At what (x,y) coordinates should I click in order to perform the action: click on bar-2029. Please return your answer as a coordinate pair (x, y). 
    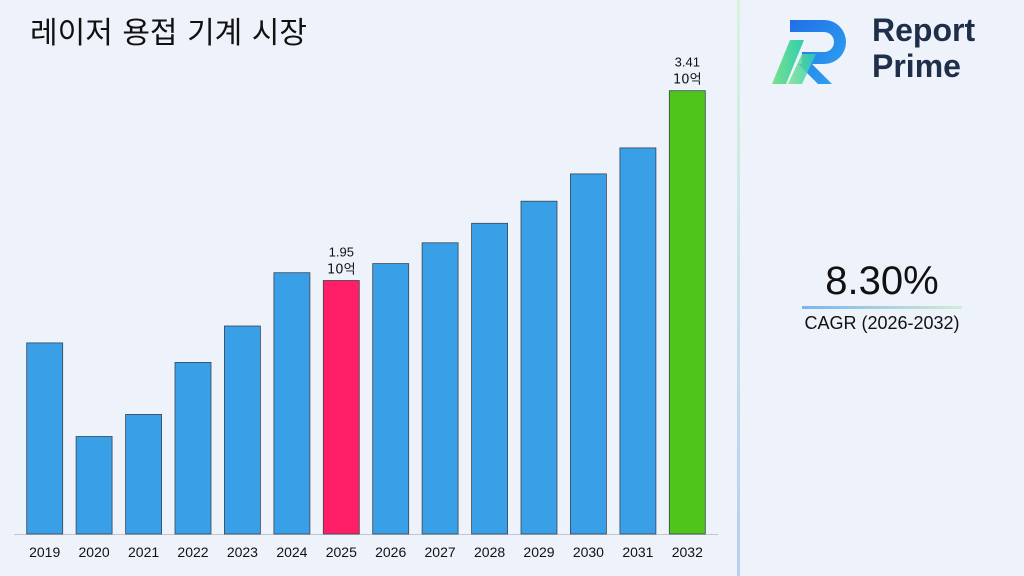
    Looking at the image, I should click on (539, 367).